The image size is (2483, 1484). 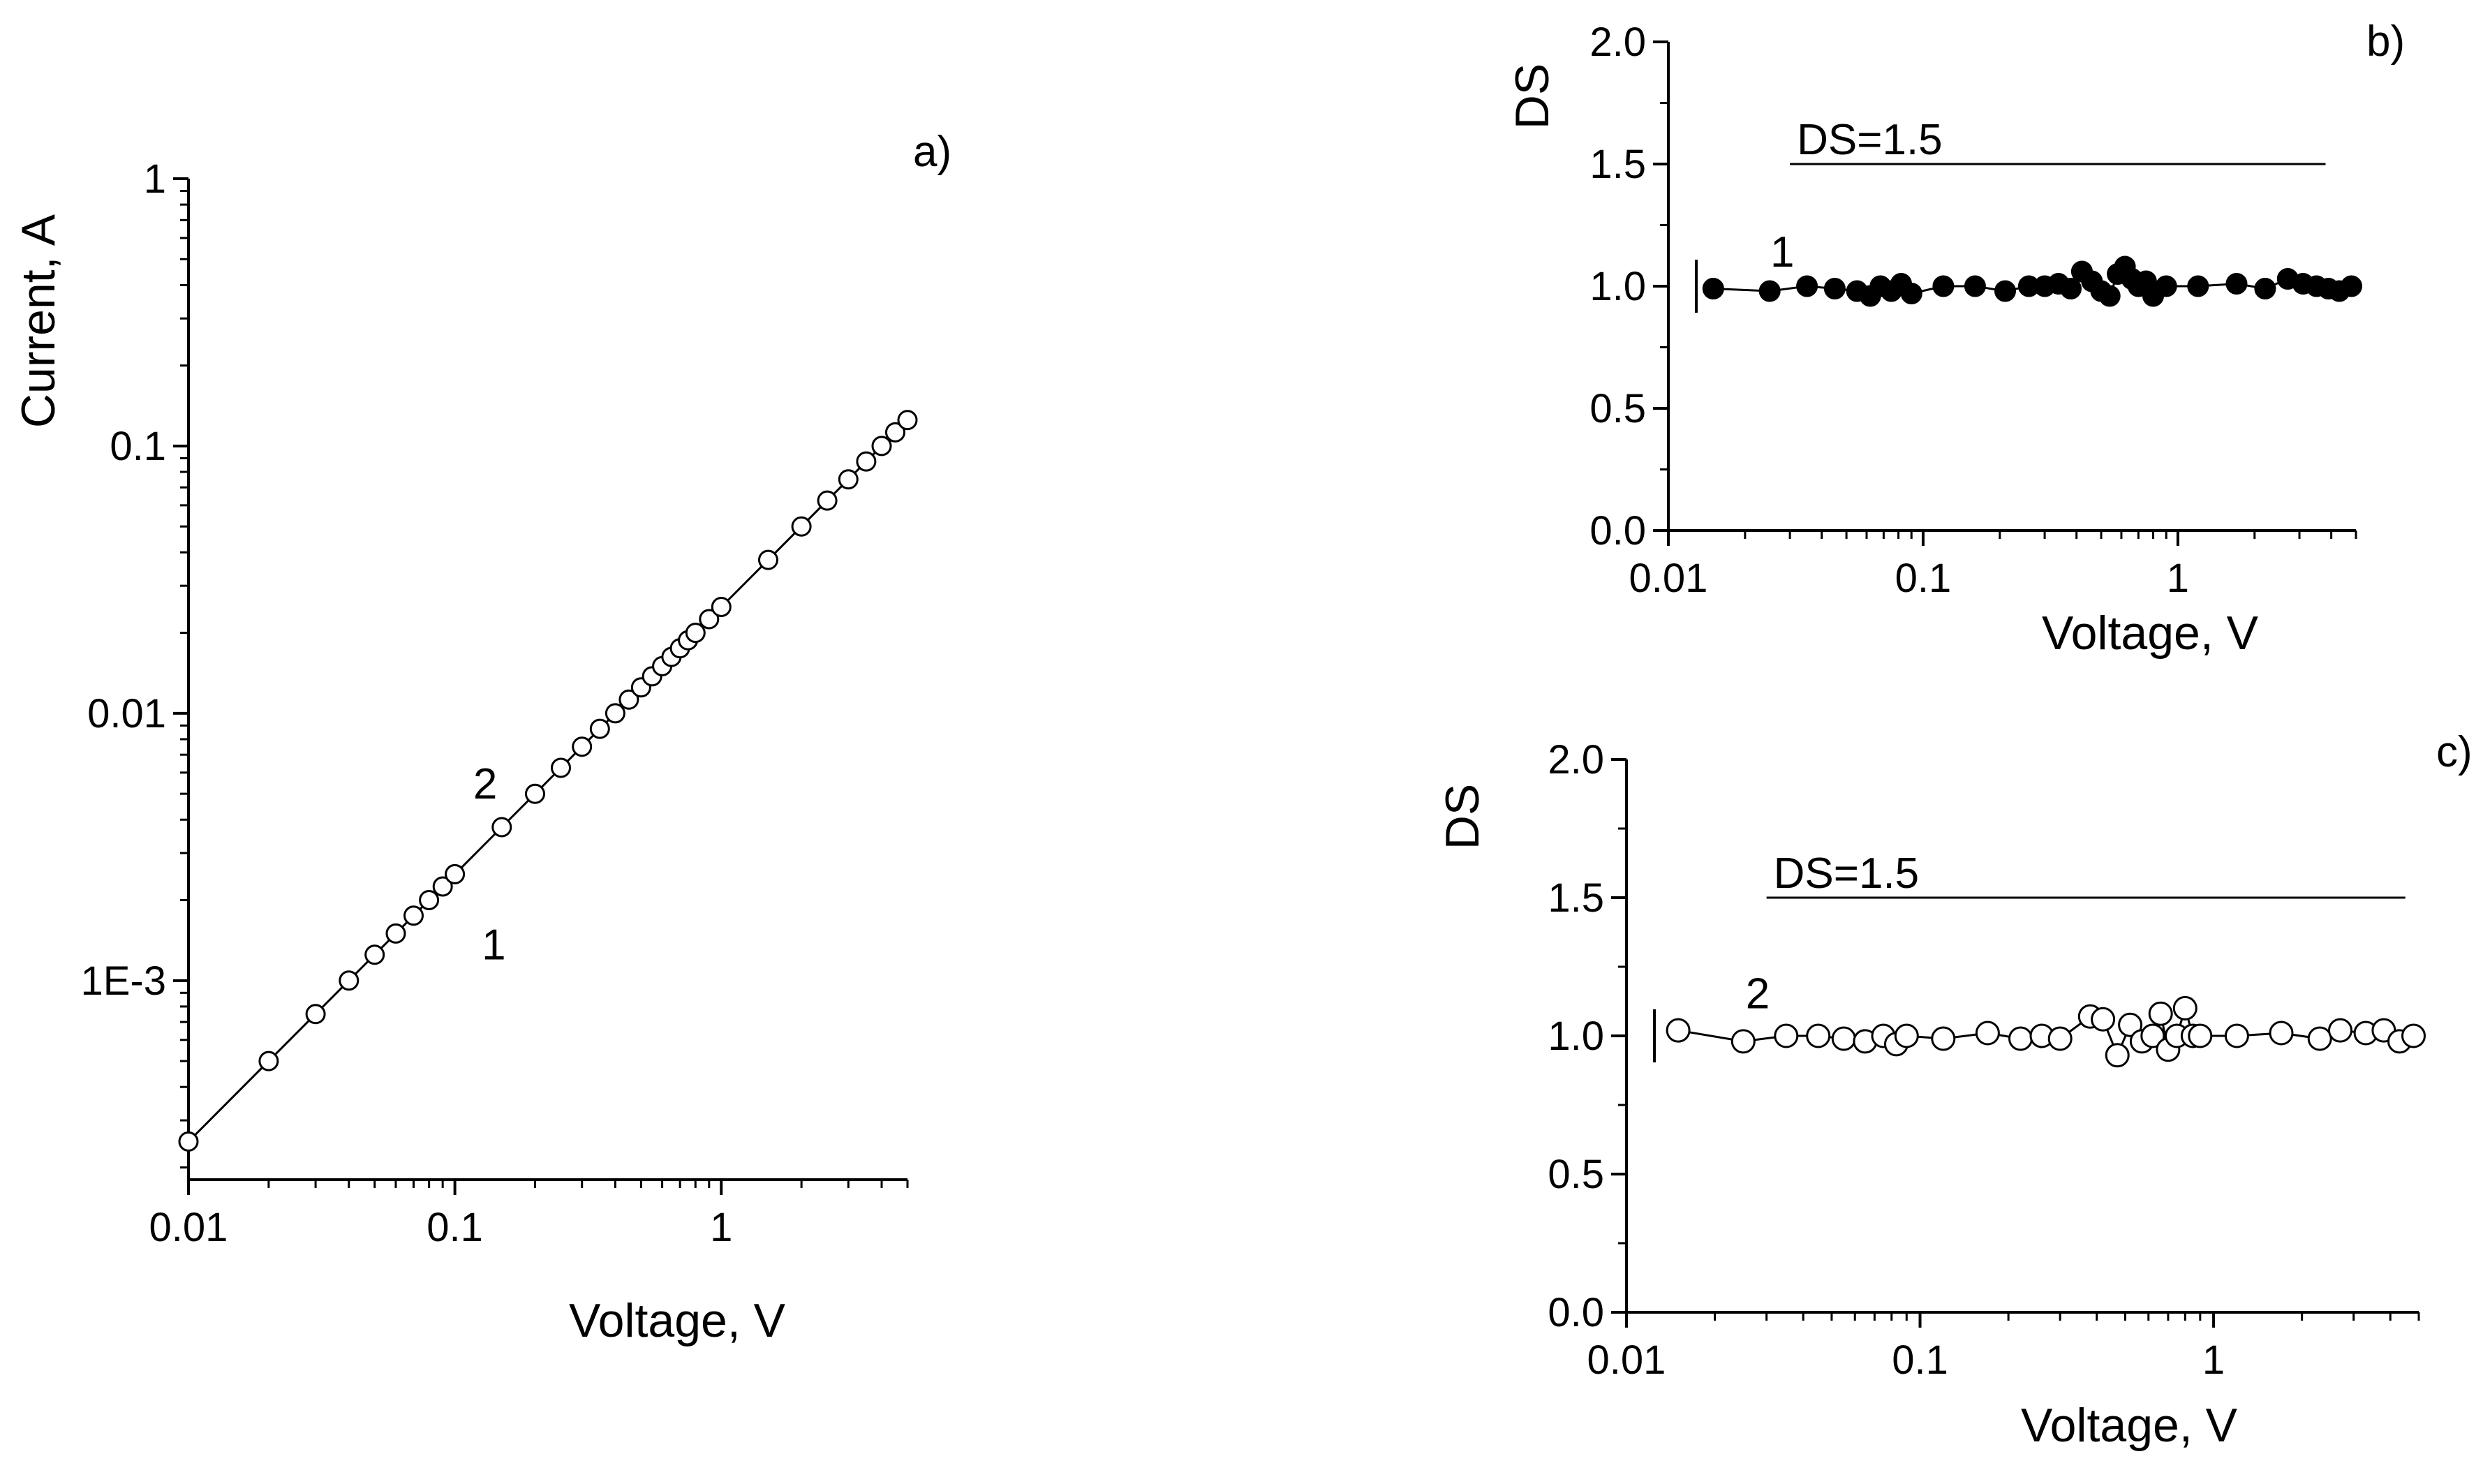 What do you see at coordinates (38, 321) in the screenshot?
I see `panel-a-y-title: Current, A` at bounding box center [38, 321].